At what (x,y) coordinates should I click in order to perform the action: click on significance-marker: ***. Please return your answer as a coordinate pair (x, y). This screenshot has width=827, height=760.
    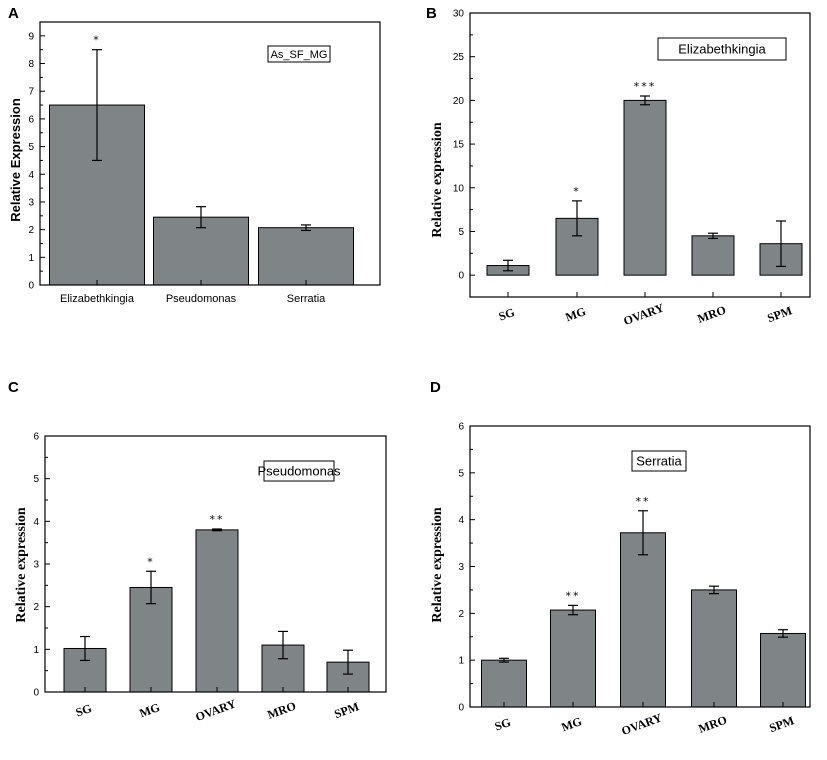
    Looking at the image, I should click on (645, 86).